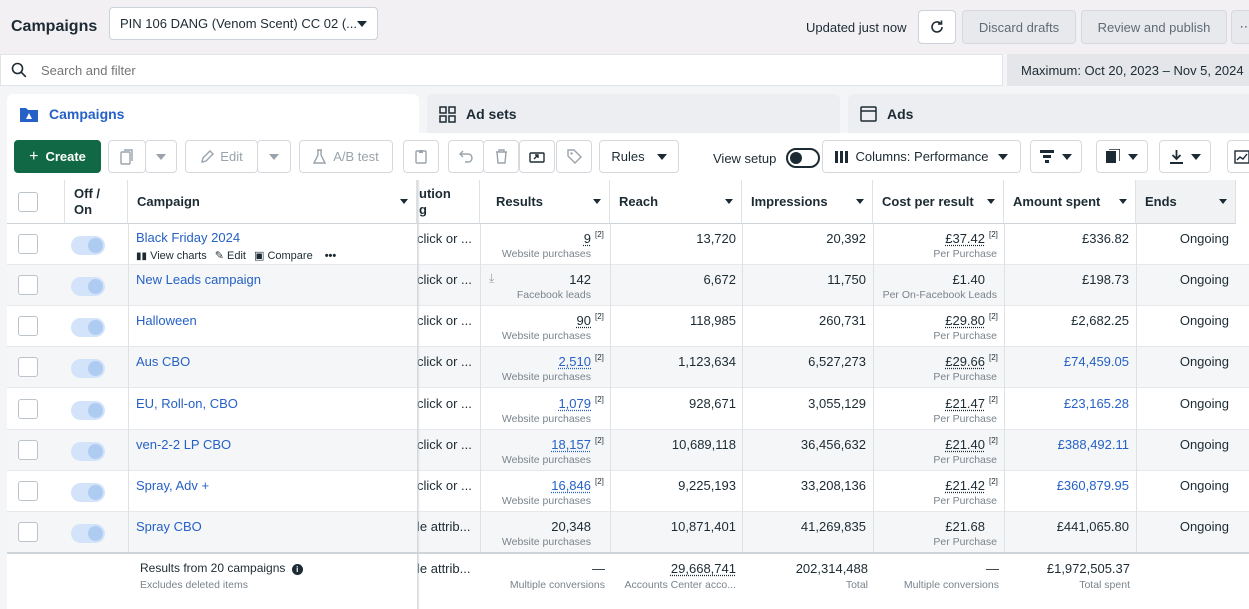 The height and width of the screenshot is (609, 1249). Describe the element at coordinates (161, 156) in the screenshot. I see `duplicate-dropdown` at that location.